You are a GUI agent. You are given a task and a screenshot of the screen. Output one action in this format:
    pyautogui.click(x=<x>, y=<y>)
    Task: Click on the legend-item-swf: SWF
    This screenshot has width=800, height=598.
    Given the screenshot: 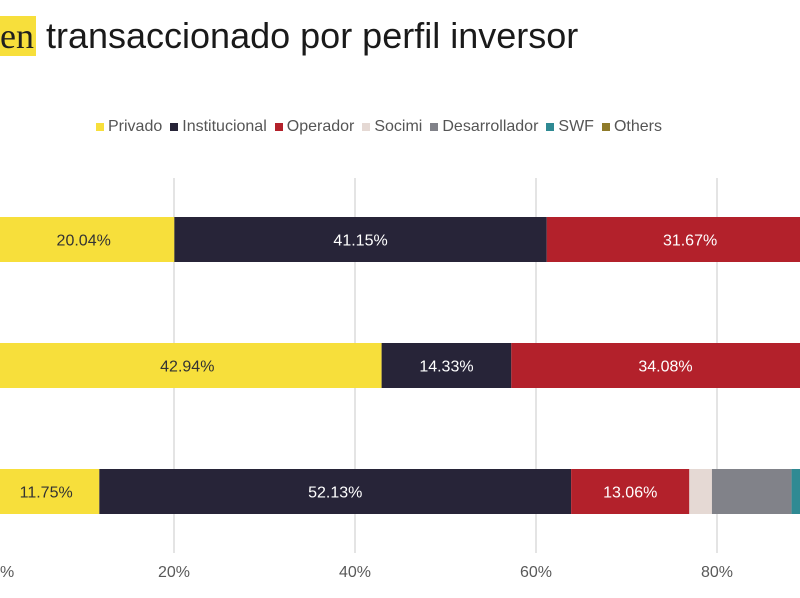 What is the action you would take?
    pyautogui.click(x=570, y=127)
    